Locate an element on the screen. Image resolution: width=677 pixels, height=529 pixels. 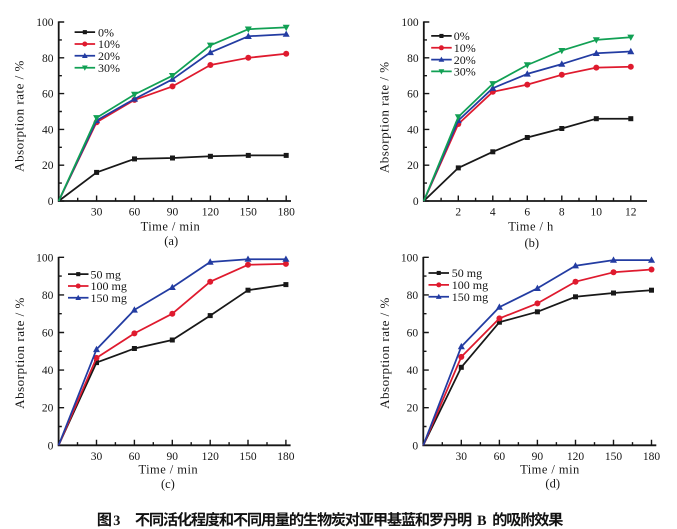
svg-text: (c) is located at coordinates (168, 484).